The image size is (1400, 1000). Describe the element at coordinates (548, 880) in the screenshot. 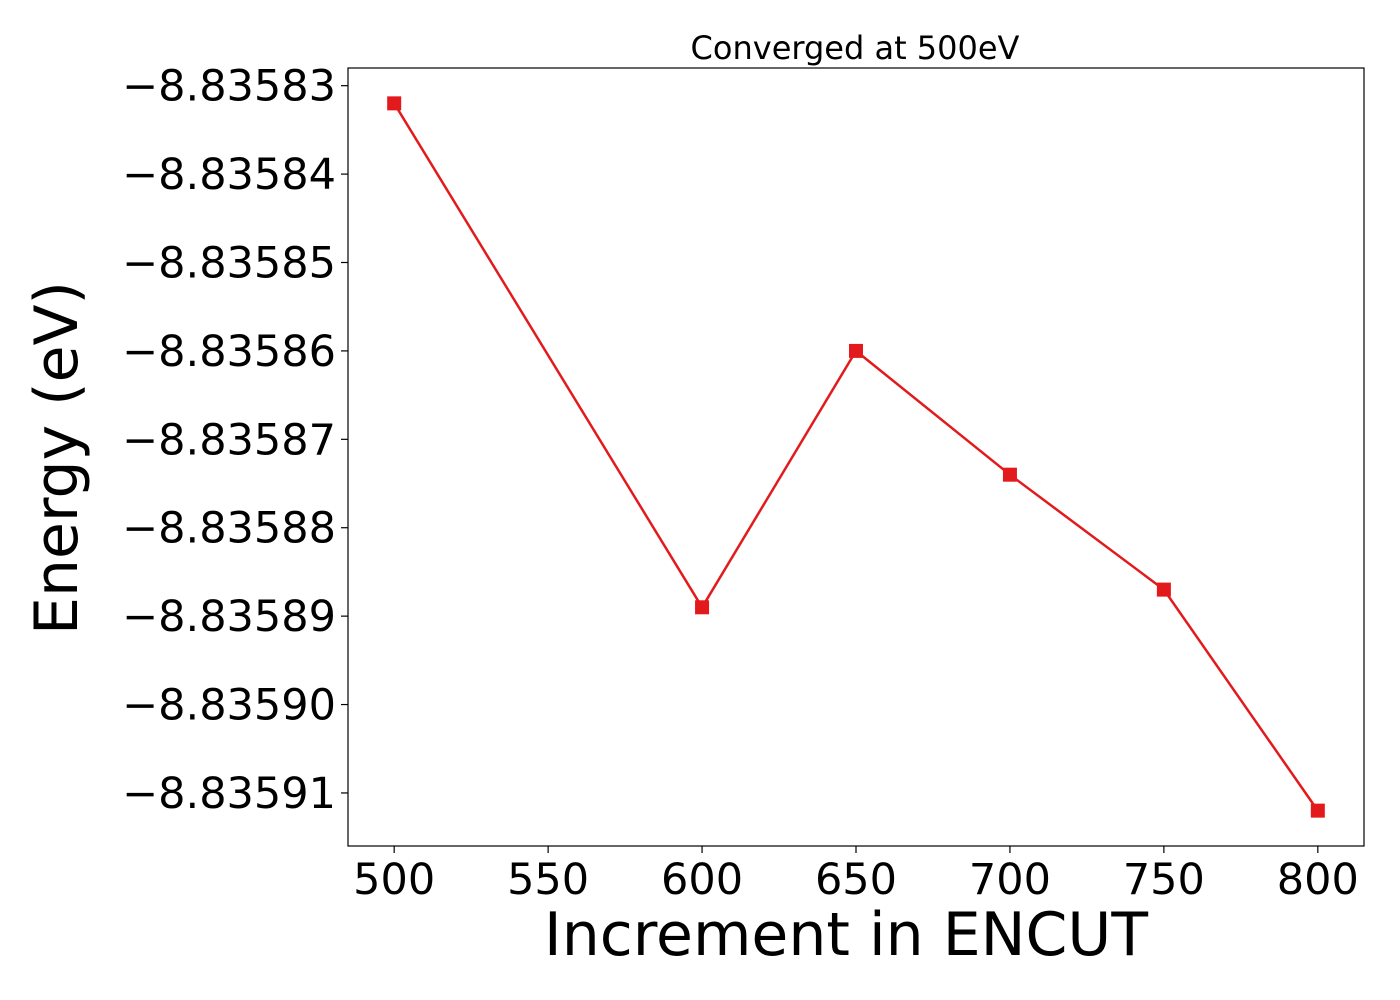

I see `x-tick-label: 550` at that location.